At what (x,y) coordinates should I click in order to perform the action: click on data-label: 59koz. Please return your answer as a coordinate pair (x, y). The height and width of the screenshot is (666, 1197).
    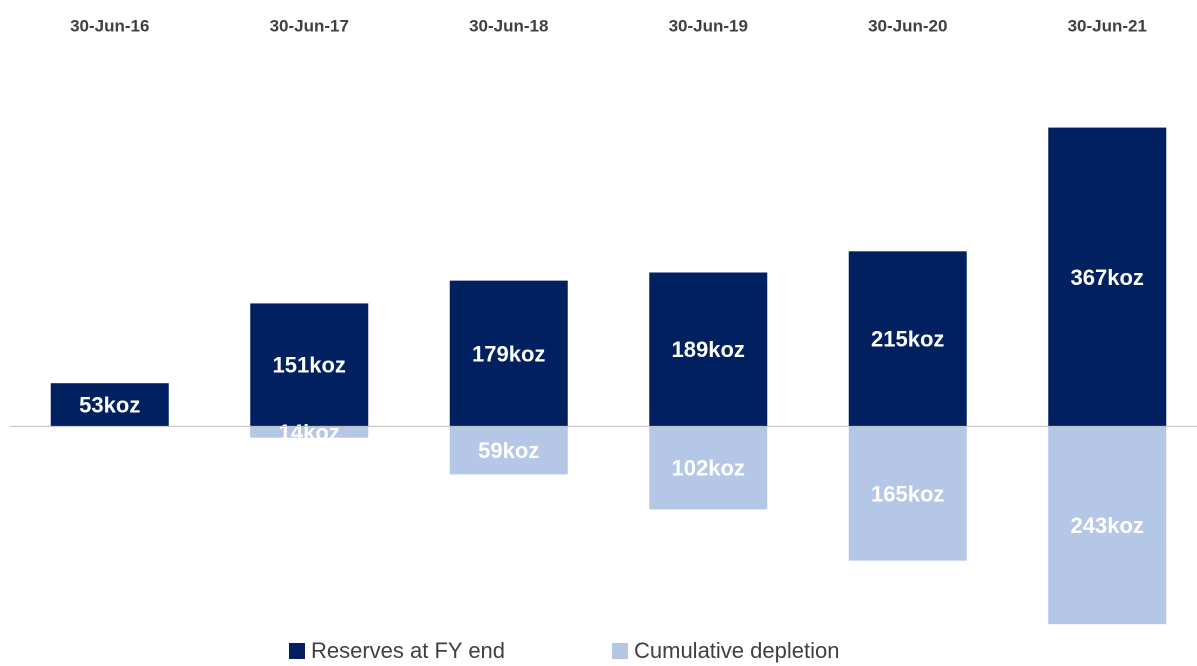
    Looking at the image, I should click on (508, 450).